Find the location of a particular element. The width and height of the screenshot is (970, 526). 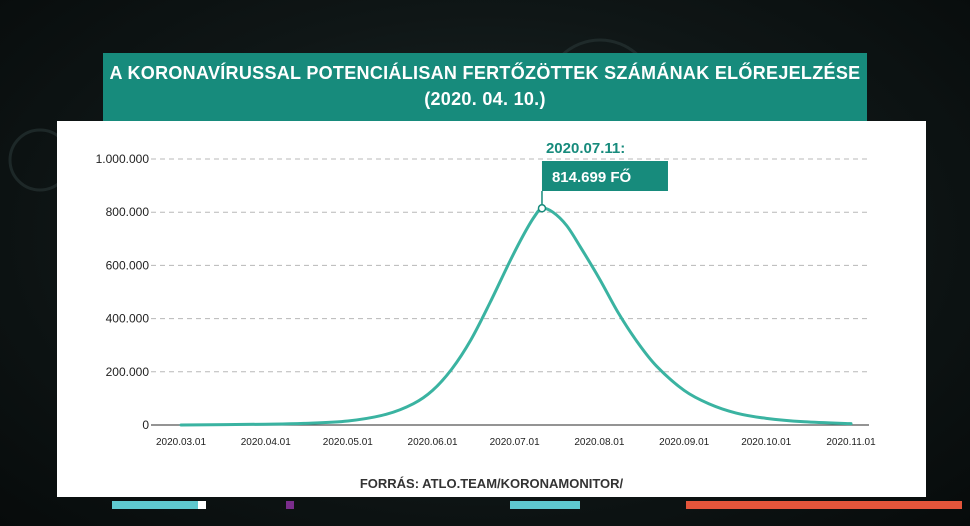

y-tick-label: 0 is located at coordinates (145, 425).